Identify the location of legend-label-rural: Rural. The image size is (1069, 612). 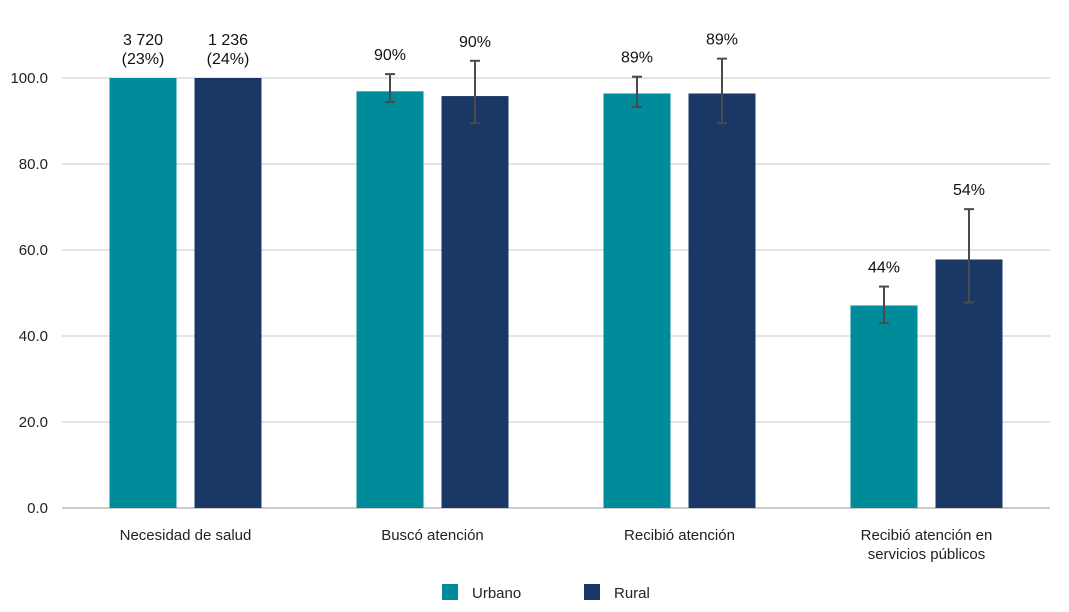
(632, 593).